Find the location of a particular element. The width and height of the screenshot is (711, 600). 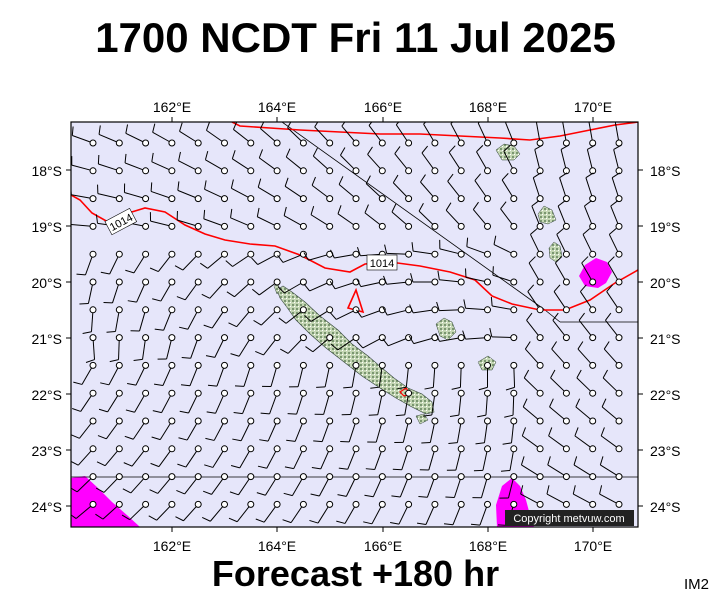

lon-tick-top-170: 170°E is located at coordinates (593, 107).